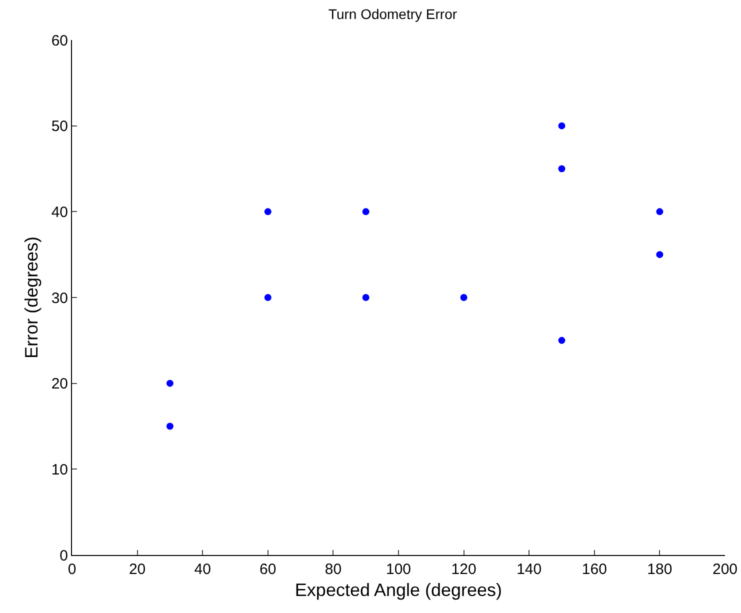 This screenshot has height=613, width=741. I want to click on x-tick-label: 140, so click(529, 569).